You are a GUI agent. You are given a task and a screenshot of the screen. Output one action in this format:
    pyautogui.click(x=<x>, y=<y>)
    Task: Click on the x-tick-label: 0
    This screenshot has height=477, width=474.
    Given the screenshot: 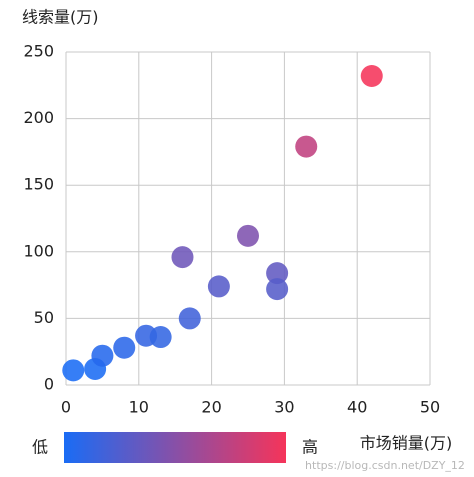 What is the action you would take?
    pyautogui.click(x=66, y=407)
    